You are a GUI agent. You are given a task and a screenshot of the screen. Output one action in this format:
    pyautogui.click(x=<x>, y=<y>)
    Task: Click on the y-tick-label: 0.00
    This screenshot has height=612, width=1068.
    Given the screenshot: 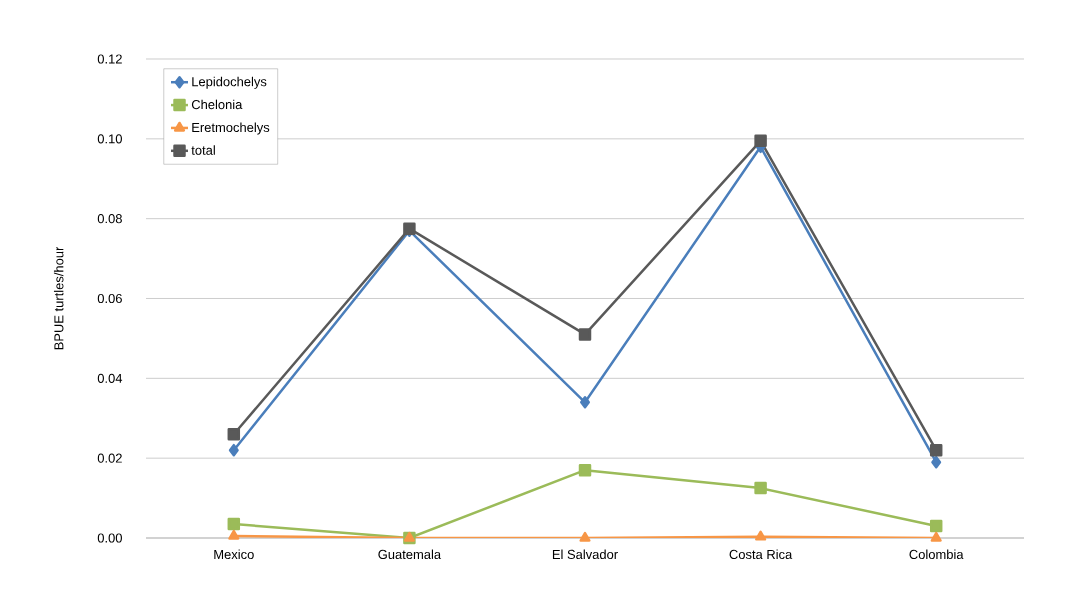 What is the action you would take?
    pyautogui.click(x=109, y=538)
    